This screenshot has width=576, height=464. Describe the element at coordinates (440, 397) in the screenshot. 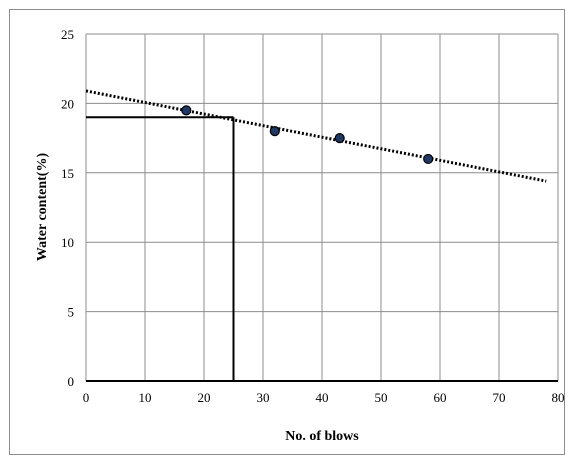

I see `x-tick-label: 60` at that location.